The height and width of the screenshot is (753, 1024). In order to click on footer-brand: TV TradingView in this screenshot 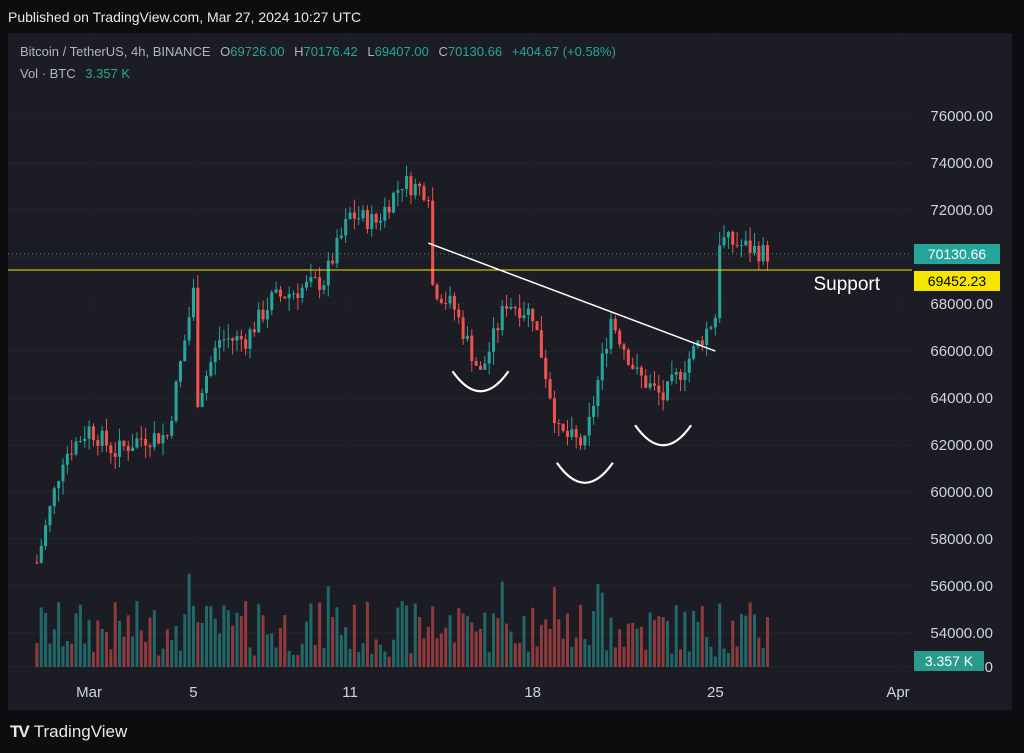, I will do `click(68, 732)`.